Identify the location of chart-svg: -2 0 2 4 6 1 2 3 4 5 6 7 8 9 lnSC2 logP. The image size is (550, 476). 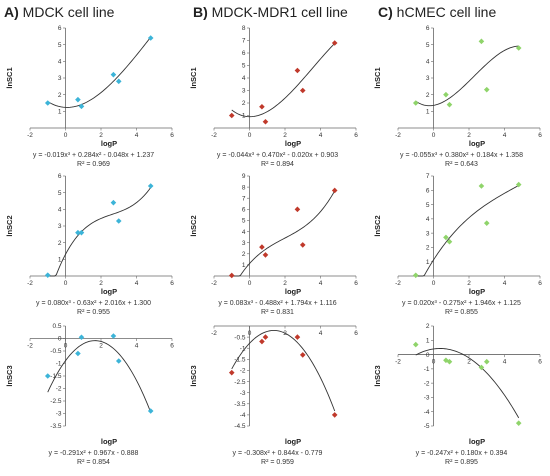
(273, 234).